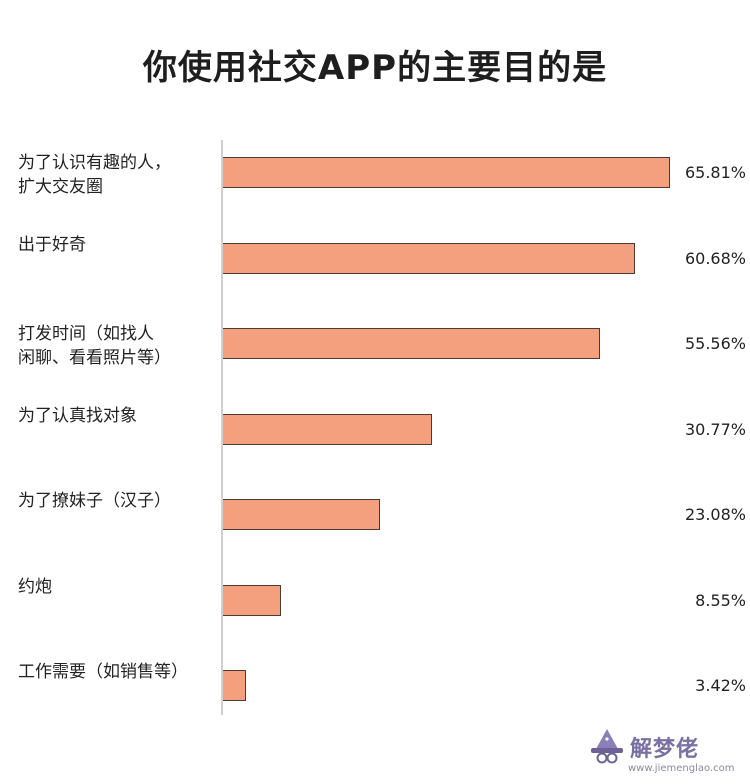 The height and width of the screenshot is (784, 750). Describe the element at coordinates (94, 163) in the screenshot. I see `category-label-line: 为了认识有趣的人，` at that location.